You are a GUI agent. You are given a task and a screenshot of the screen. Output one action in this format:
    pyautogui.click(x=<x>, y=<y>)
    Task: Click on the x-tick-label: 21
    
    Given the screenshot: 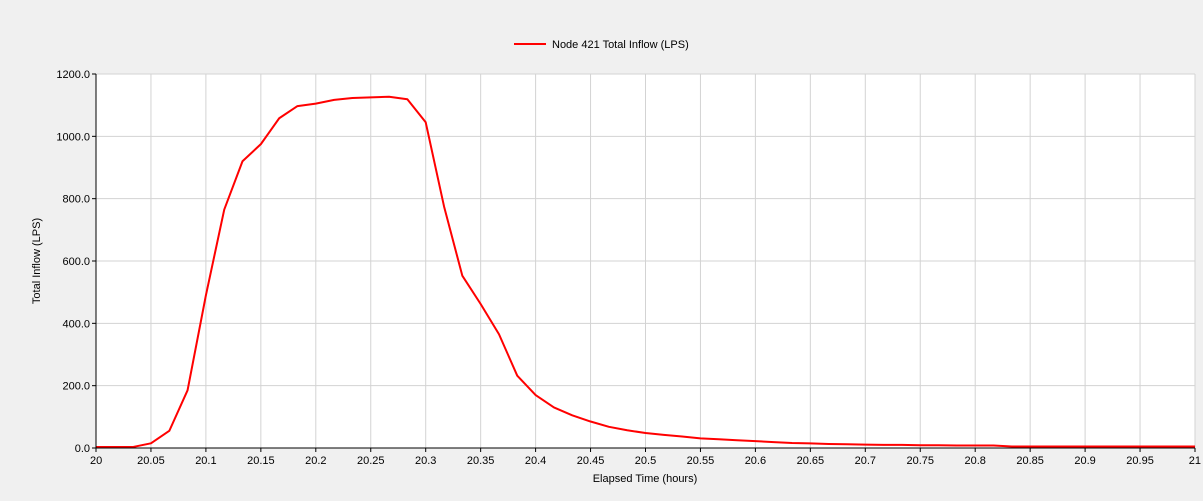 What is the action you would take?
    pyautogui.click(x=1195, y=461)
    